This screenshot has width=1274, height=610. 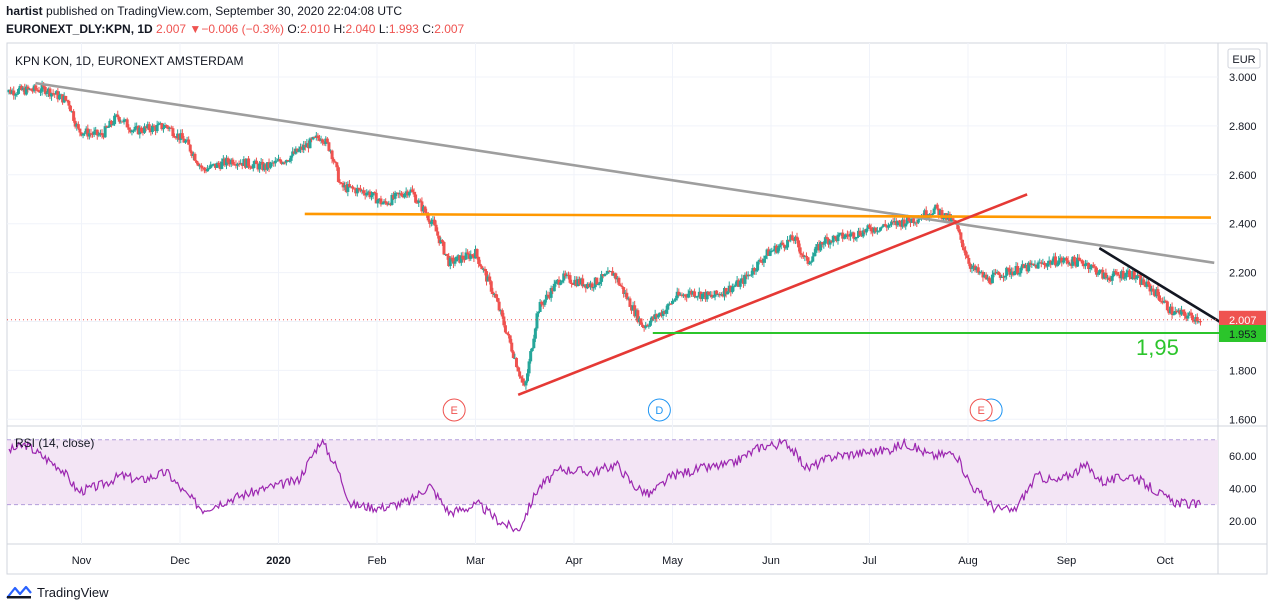 What do you see at coordinates (54, 443) in the screenshot?
I see `rsi-label: RSI (14, close)` at bounding box center [54, 443].